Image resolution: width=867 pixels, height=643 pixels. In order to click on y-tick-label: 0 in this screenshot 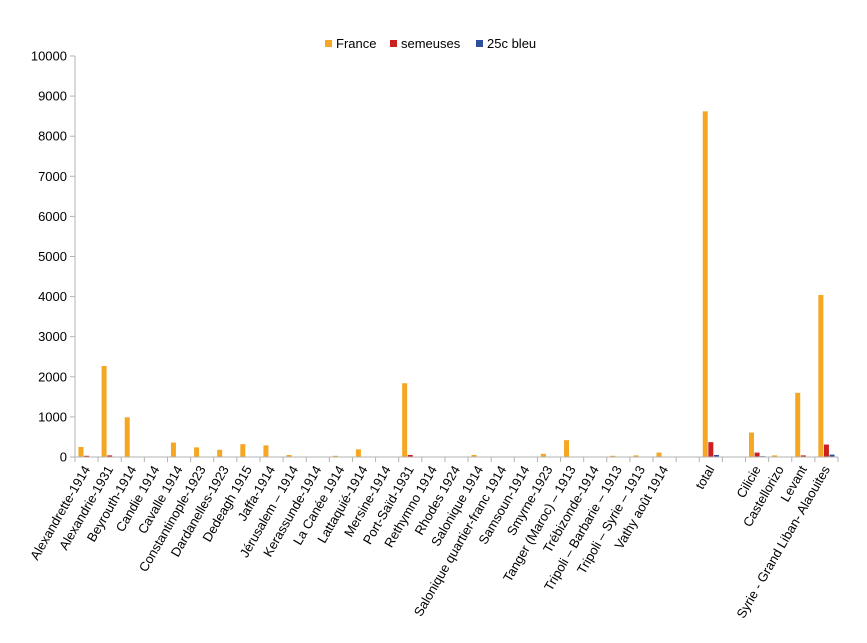, I will do `click(63, 457)`.